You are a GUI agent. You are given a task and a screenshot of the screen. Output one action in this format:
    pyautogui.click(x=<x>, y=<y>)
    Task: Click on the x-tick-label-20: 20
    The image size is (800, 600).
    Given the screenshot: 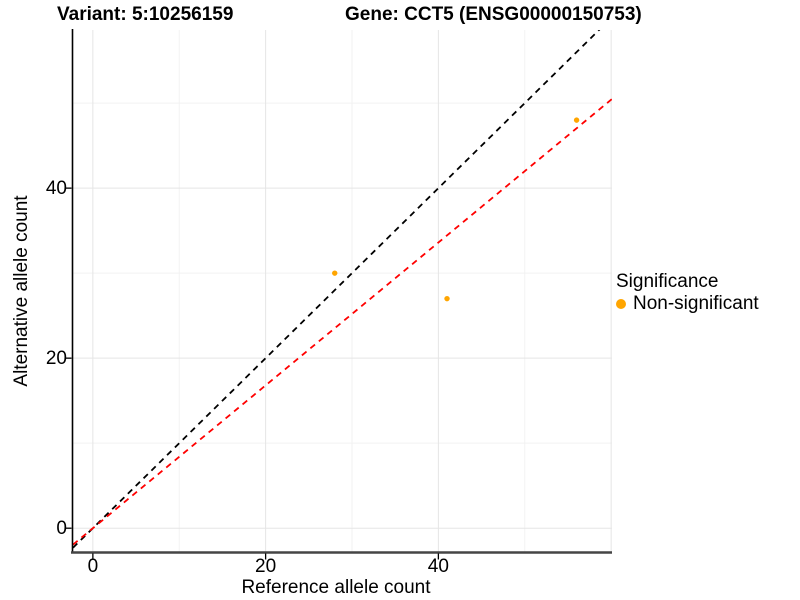 What is the action you would take?
    pyautogui.click(x=266, y=566)
    